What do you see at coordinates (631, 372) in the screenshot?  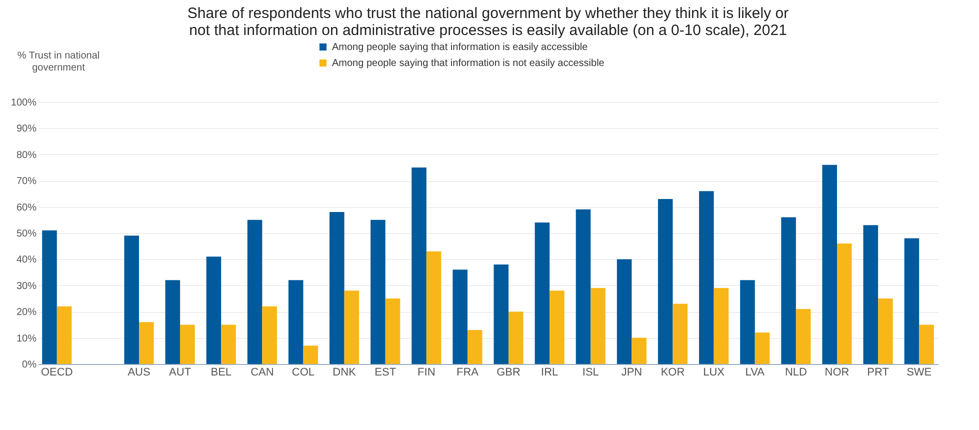 I see `x-tick-label: JPN` at bounding box center [631, 372].